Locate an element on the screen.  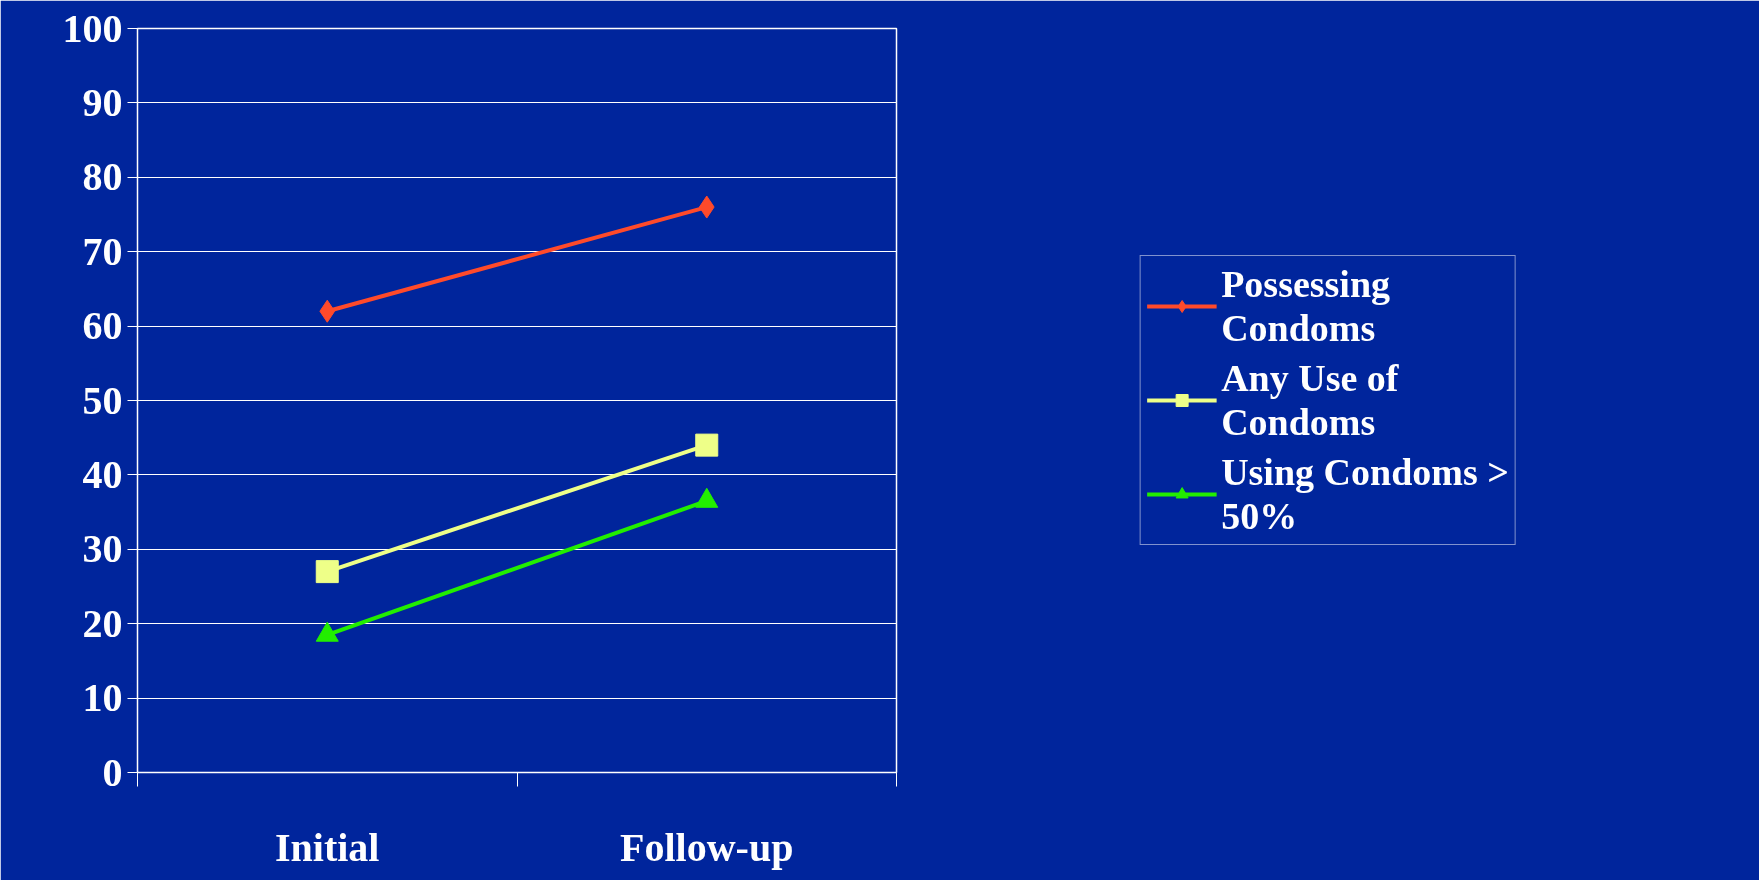
legend-label: Possessing Condoms is located at coordinates (1306, 306).